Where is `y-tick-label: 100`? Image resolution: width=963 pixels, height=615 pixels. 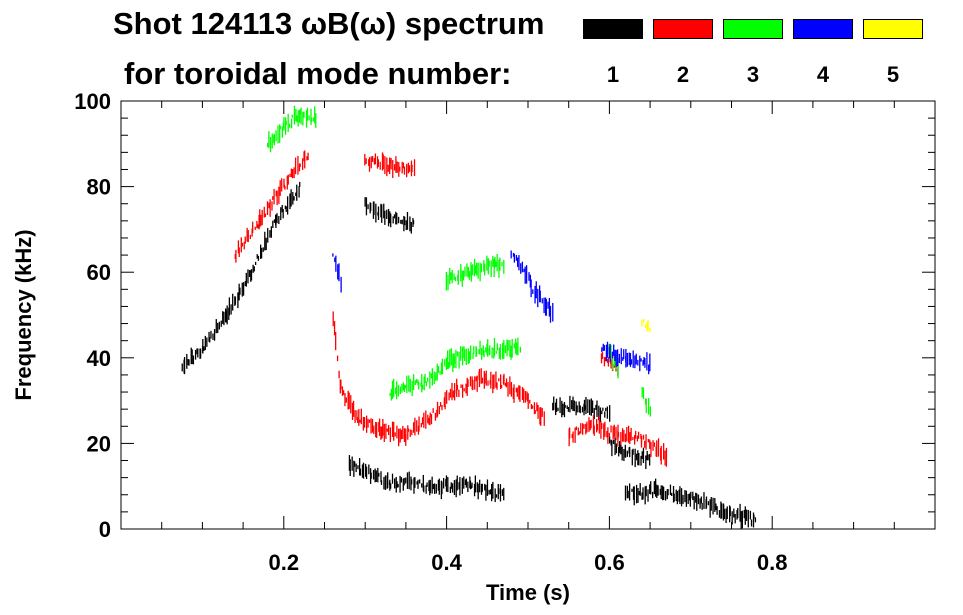 y-tick-label: 100 is located at coordinates (92, 101).